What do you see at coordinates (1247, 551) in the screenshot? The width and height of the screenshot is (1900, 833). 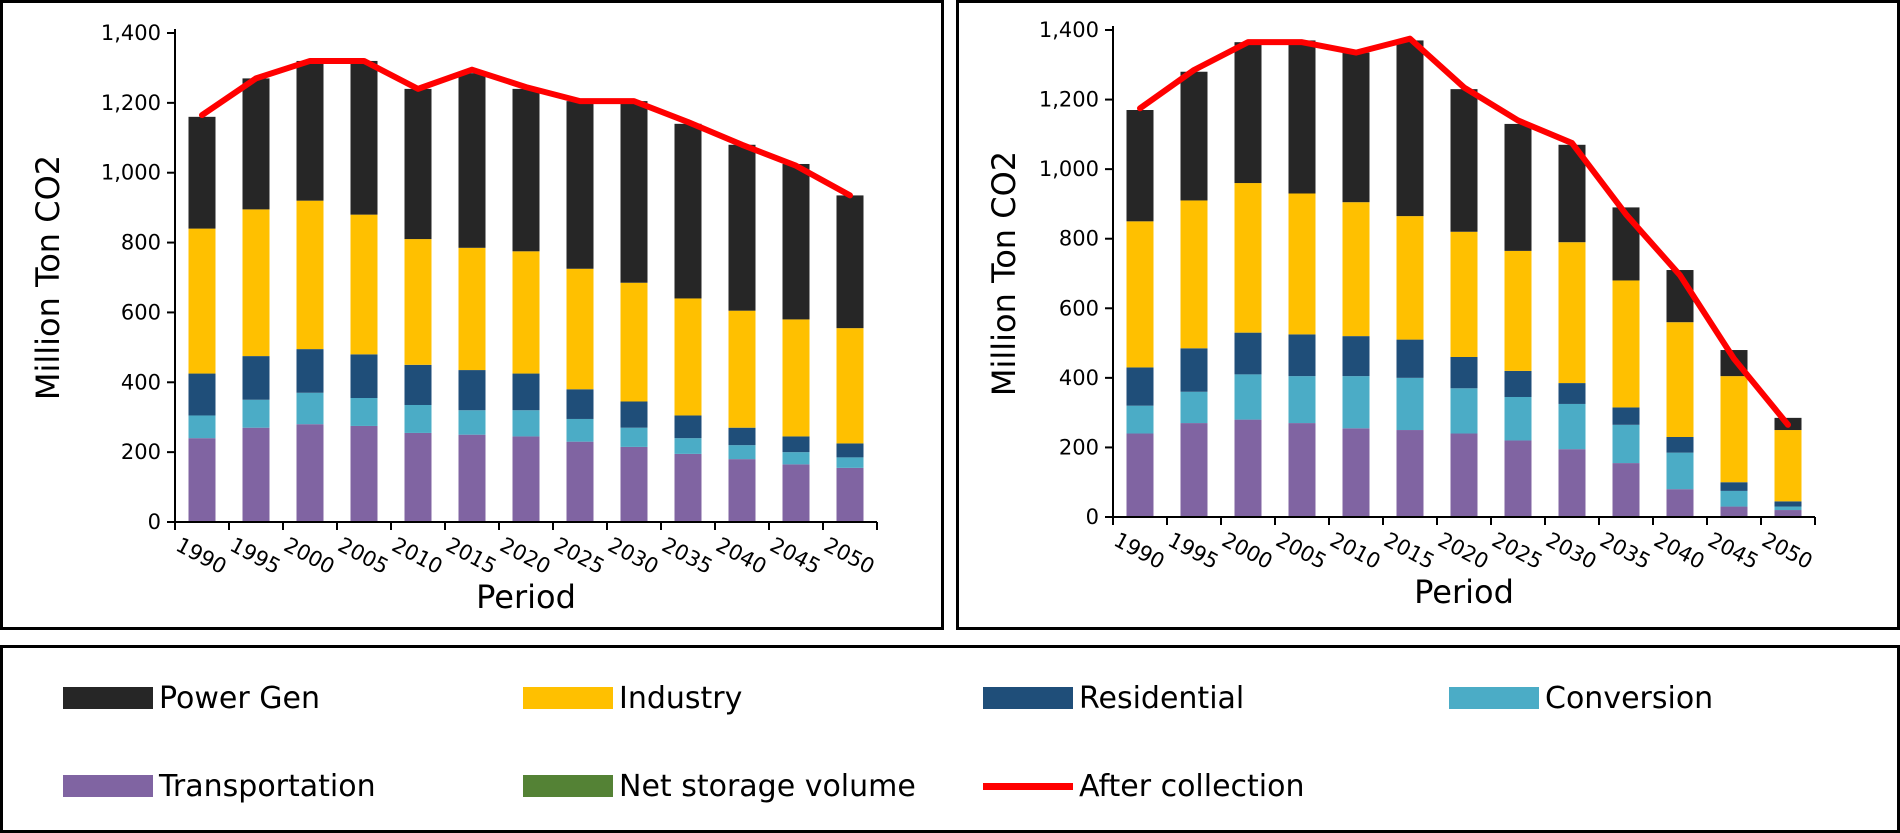 I see `right-x-tick-label: 2000` at bounding box center [1247, 551].